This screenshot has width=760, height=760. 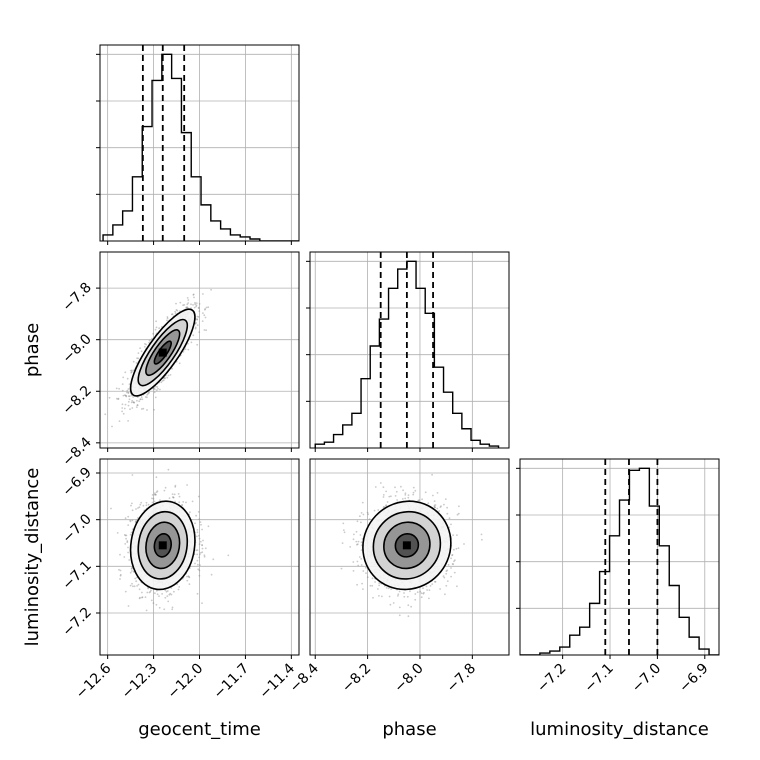 I want to click on y-tick-label: −6.9, so click(x=76, y=482).